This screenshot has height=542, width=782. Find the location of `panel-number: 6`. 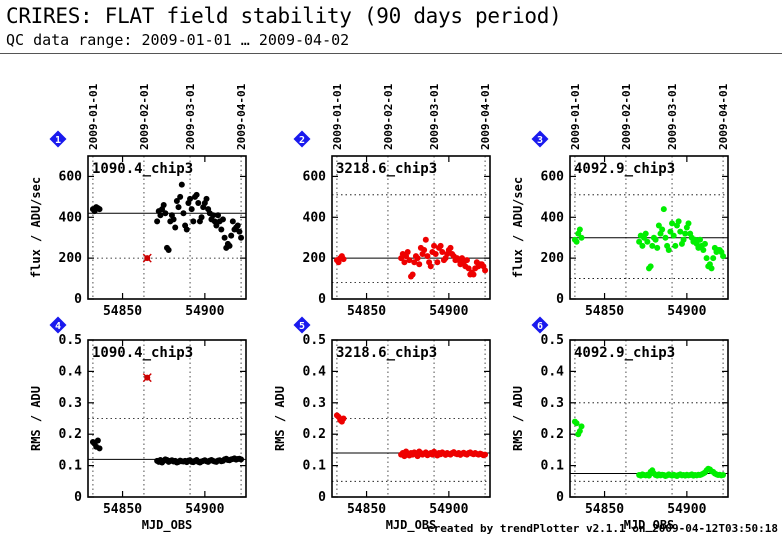

panel-number: 6 is located at coordinates (540, 326).